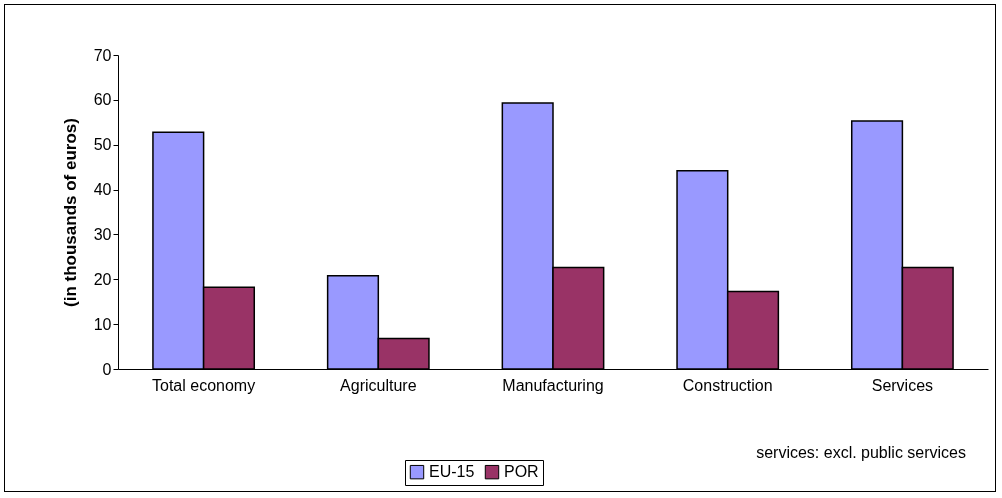  What do you see at coordinates (102, 145) in the screenshot?
I see `y-tick-label: 50` at bounding box center [102, 145].